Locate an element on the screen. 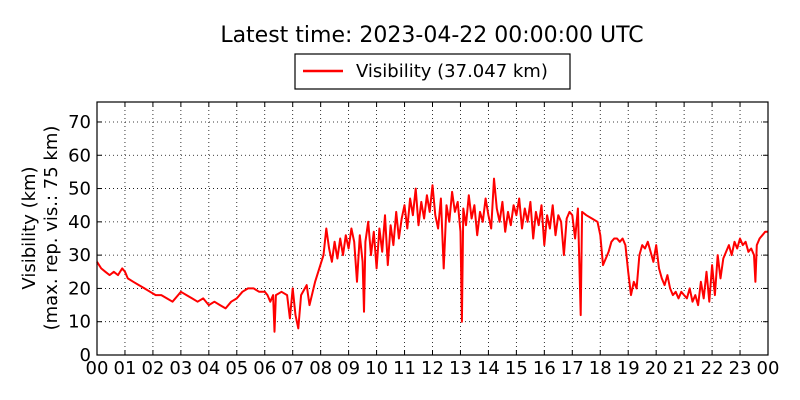 The width and height of the screenshot is (800, 400). x-tick-label: 11 is located at coordinates (404, 368).